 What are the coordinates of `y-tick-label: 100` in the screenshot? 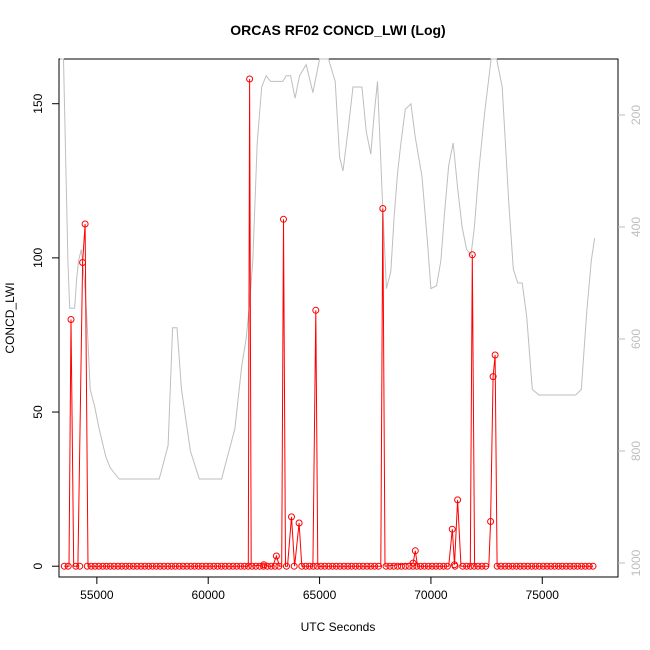 It's located at (38, 258).